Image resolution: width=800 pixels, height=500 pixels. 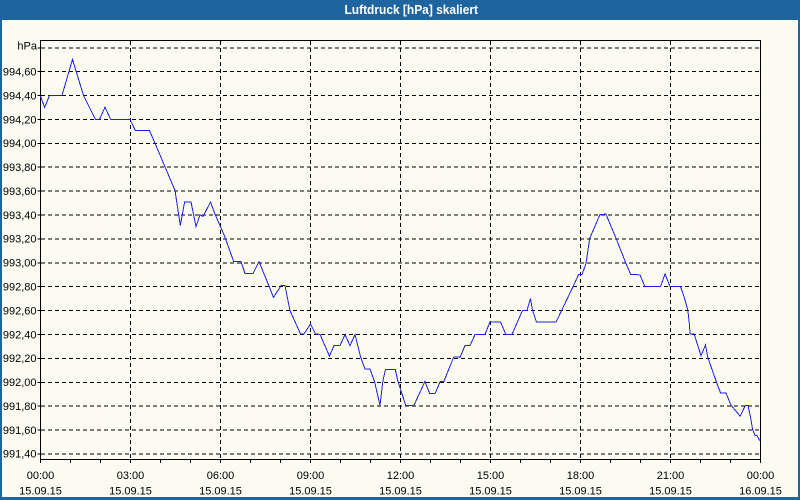 I want to click on svg-text: 03:00, so click(x=131, y=476).